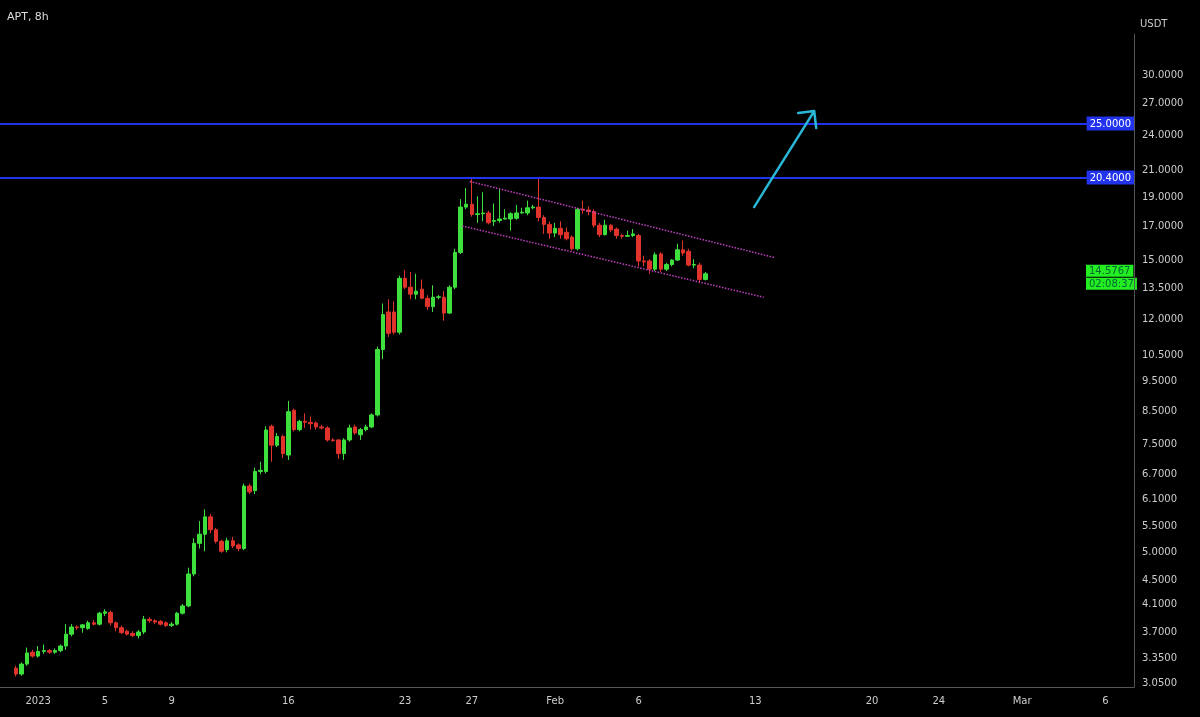 The width and height of the screenshot is (1200, 717). Describe the element at coordinates (28, 16) in the screenshot. I see `chart-title: APT, 8h` at that location.